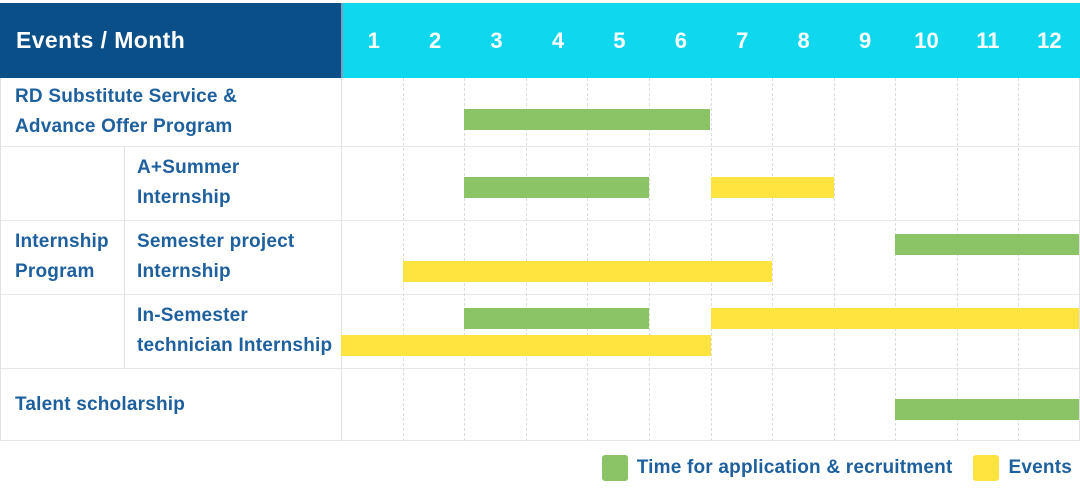 The image size is (1080, 494). Describe the element at coordinates (192, 315) in the screenshot. I see `row-label-line: In-Semester` at that location.